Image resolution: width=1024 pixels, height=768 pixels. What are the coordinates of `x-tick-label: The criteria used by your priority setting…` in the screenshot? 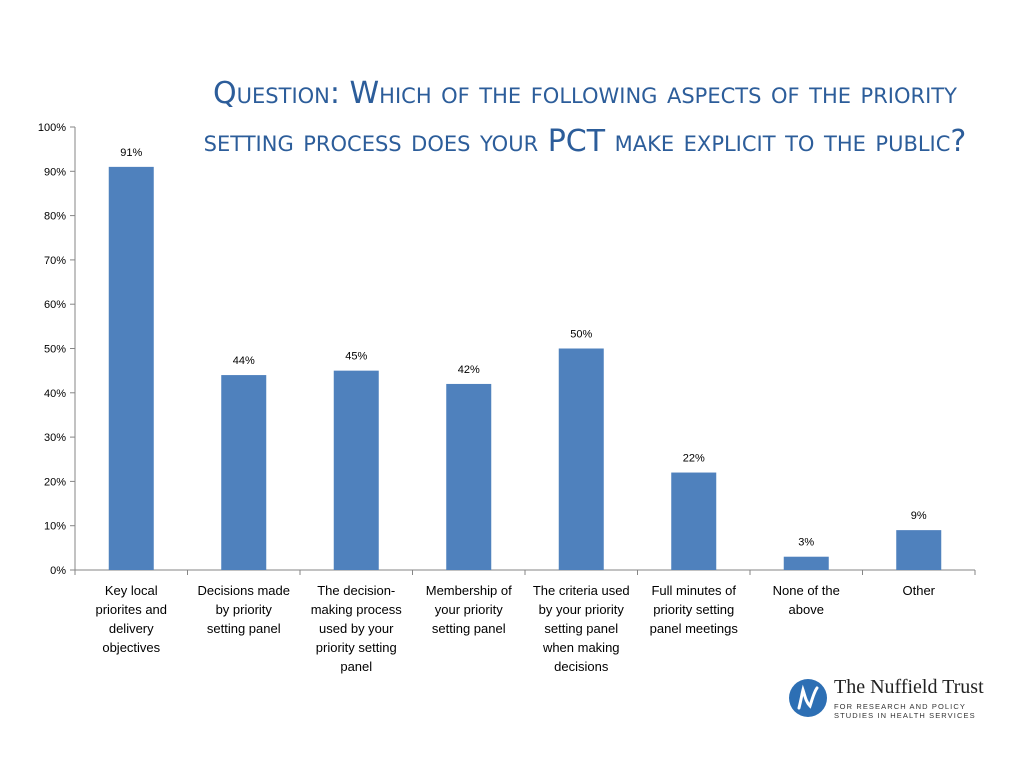 It's located at (581, 628).